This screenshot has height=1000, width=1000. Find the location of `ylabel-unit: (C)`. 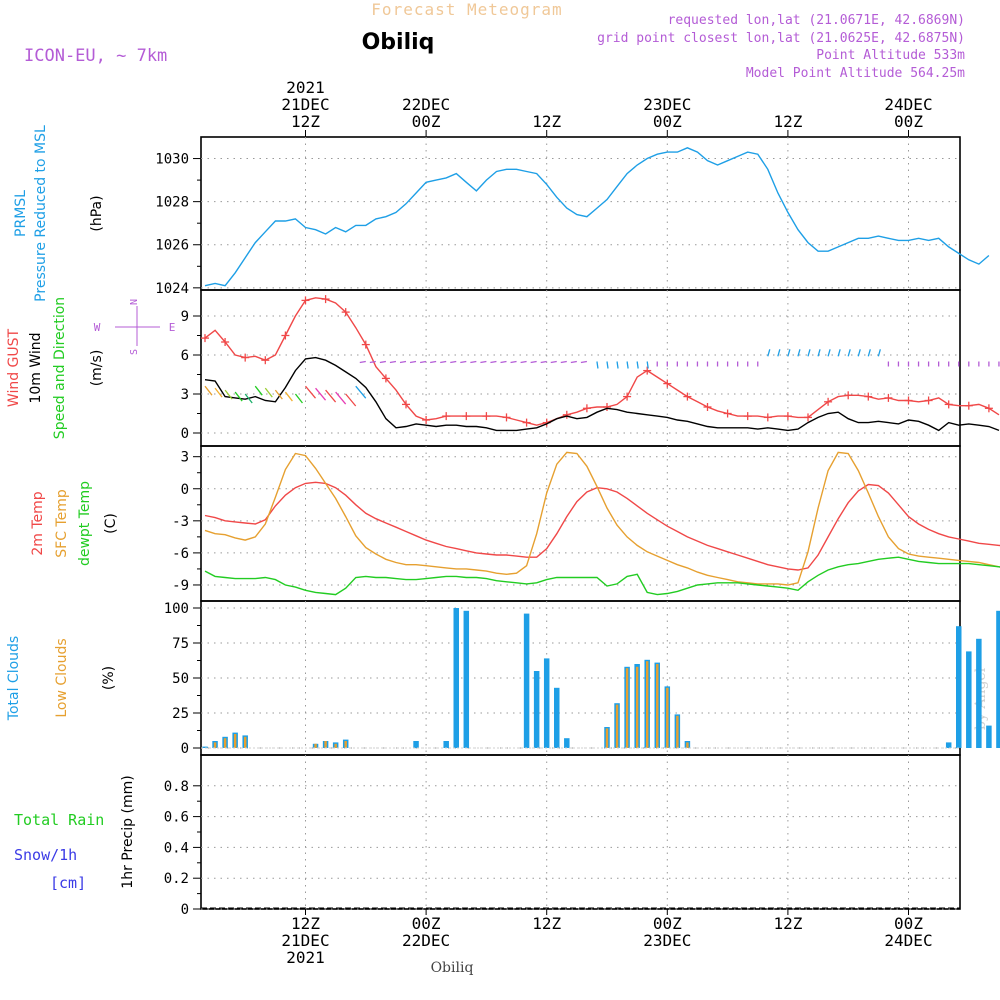

ylabel-unit: (C) is located at coordinates (111, 523).